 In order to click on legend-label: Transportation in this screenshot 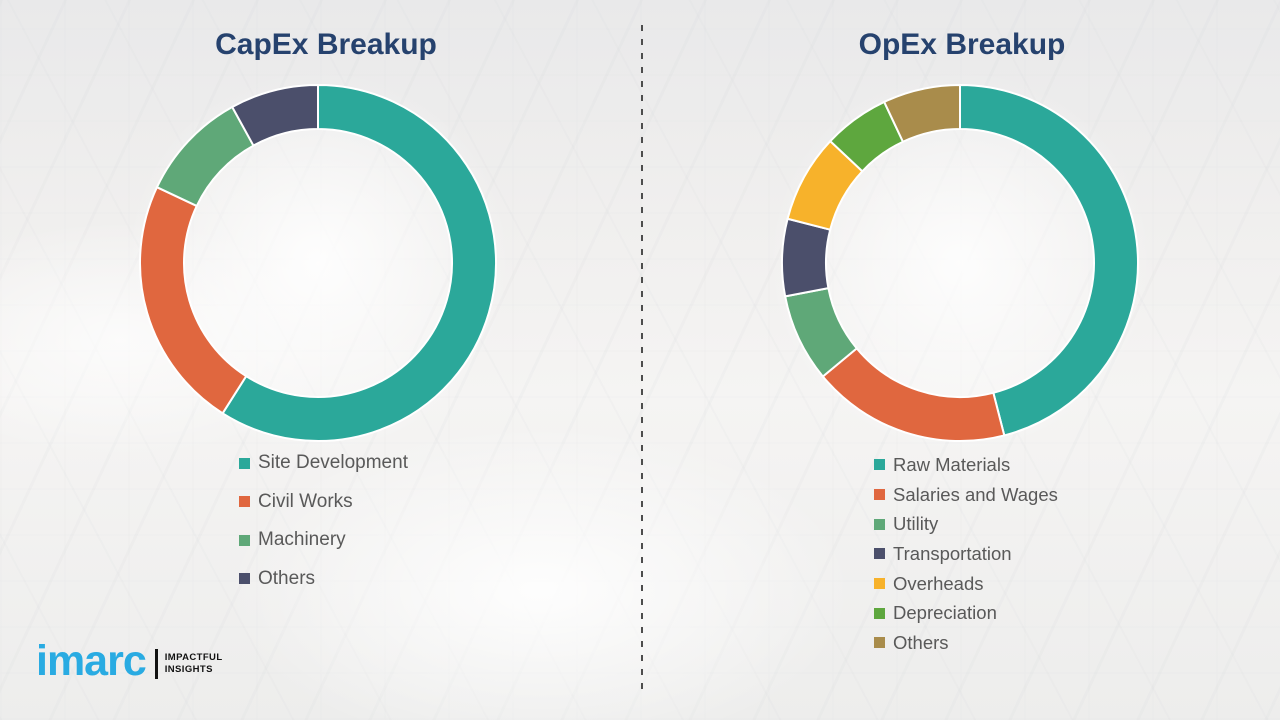, I will do `click(952, 553)`.